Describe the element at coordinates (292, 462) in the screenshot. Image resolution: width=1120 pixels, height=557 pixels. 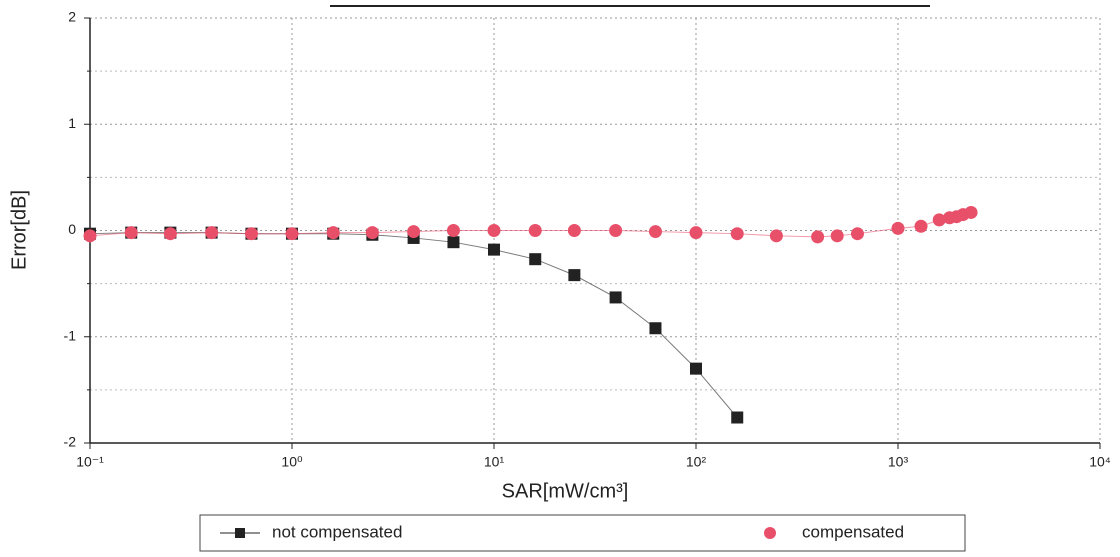
I see `x-tick-label: 10⁰` at that location.